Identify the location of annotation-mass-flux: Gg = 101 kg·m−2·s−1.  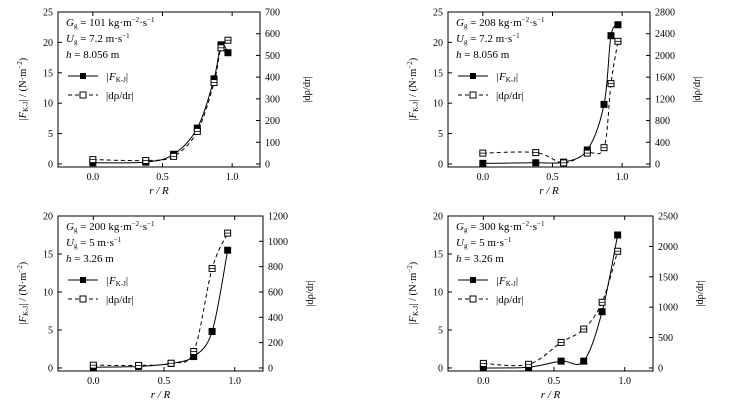
(110, 23).